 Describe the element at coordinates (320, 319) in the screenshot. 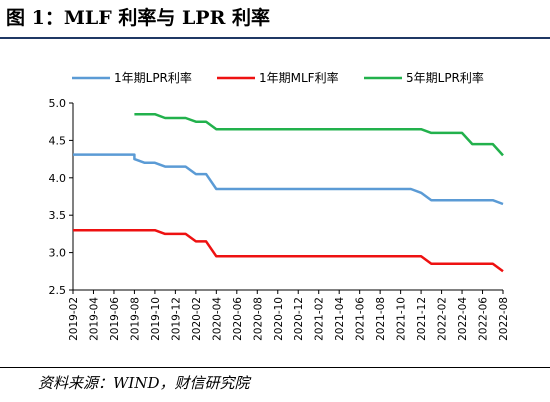

I see `x-tick-label: 2021-02` at that location.